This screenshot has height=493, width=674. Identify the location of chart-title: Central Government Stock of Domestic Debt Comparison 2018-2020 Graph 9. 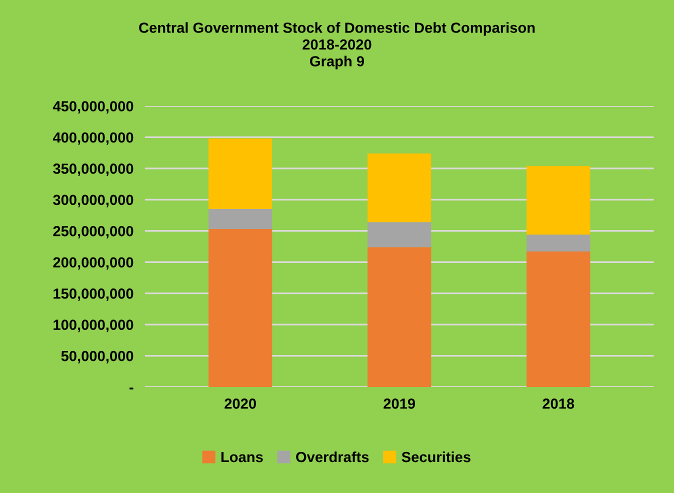
(337, 46).